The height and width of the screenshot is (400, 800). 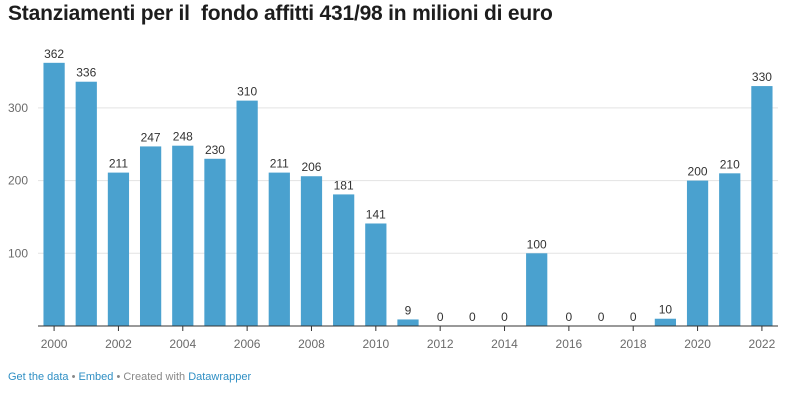 What do you see at coordinates (279, 164) in the screenshot?
I see `data-label-2007: 211` at bounding box center [279, 164].